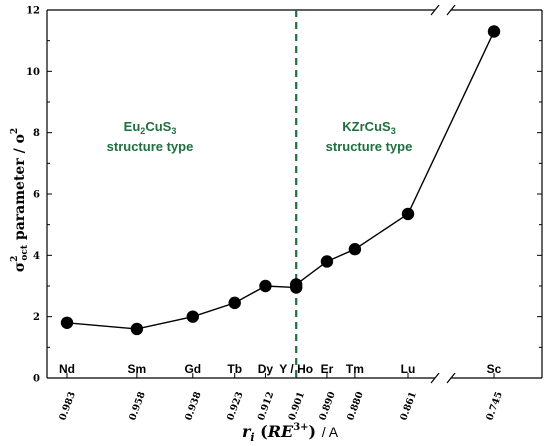  What do you see at coordinates (494, 369) in the screenshot?
I see `x-category-label: Sc` at bounding box center [494, 369].